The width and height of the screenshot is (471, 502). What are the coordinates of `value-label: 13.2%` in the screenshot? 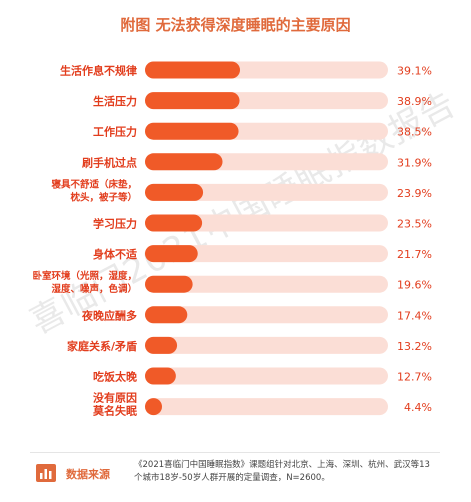 It's located at (414, 346).